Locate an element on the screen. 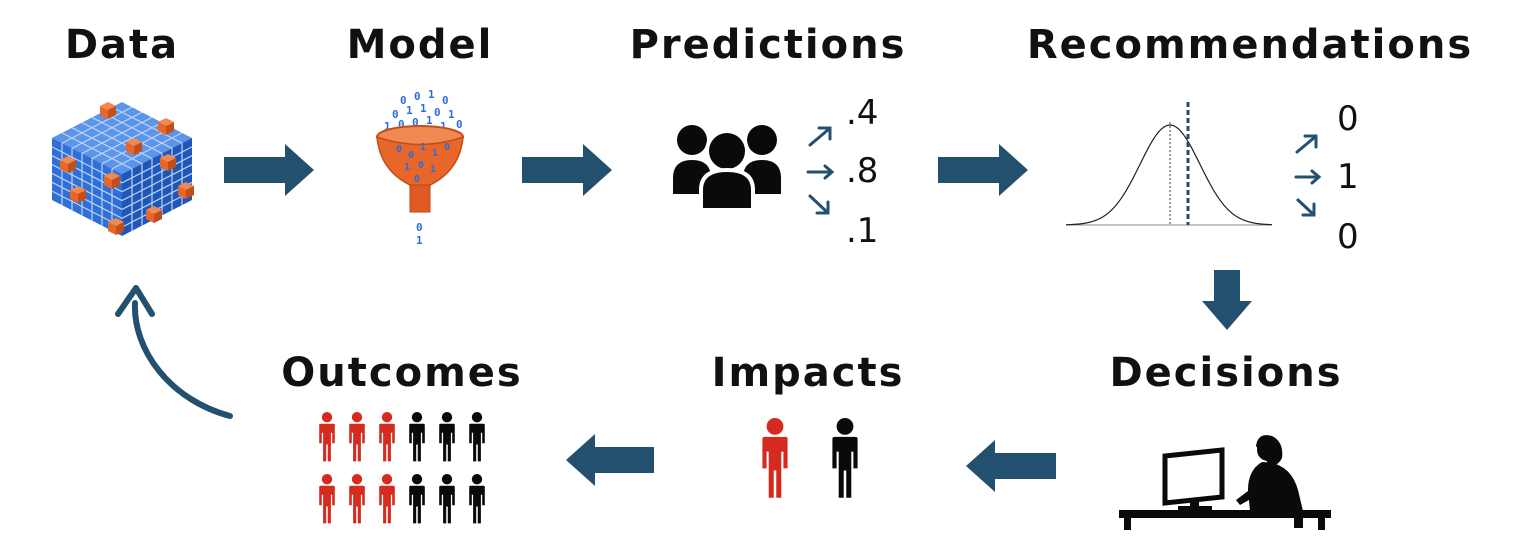 The width and height of the screenshot is (1532, 560). people-group-icon is located at coordinates (727, 168).